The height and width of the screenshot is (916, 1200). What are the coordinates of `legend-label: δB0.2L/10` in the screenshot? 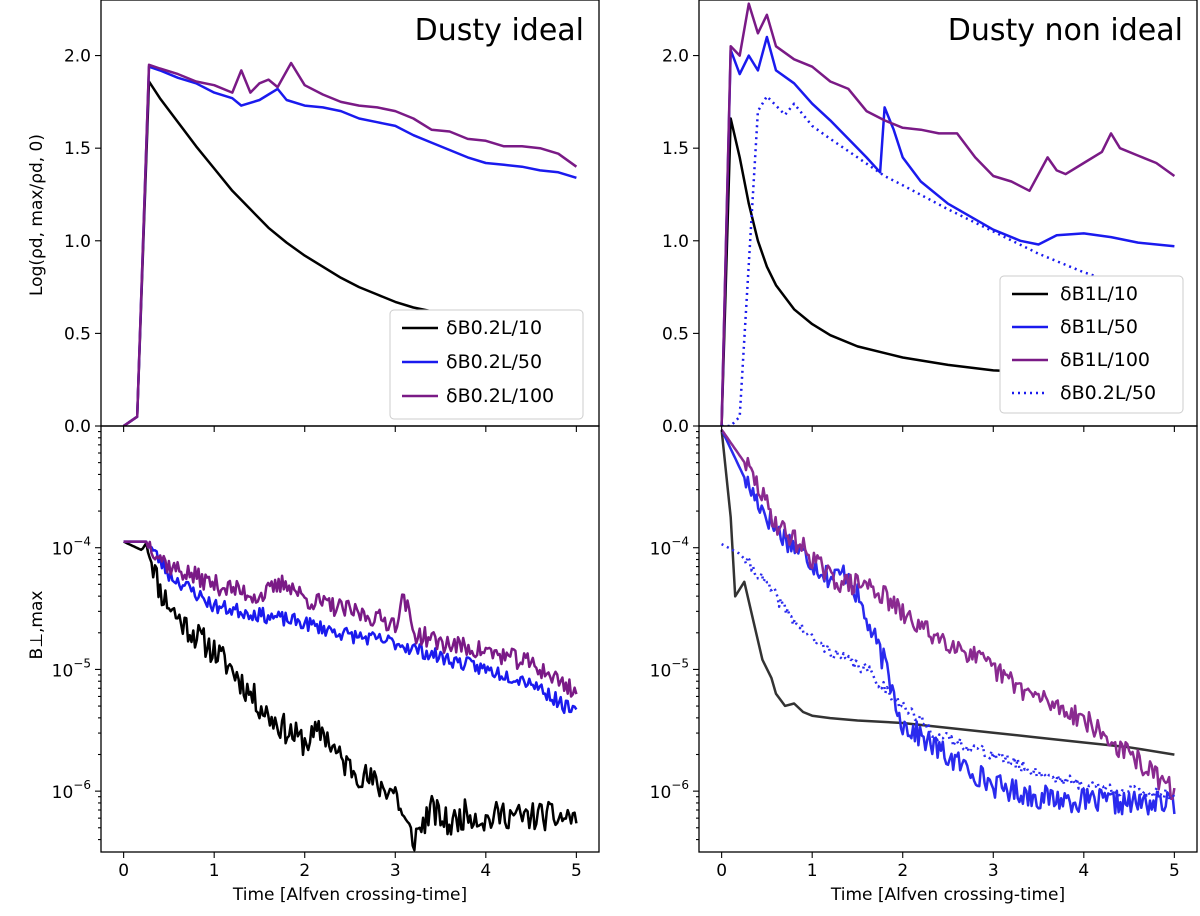 It's located at (494, 328).